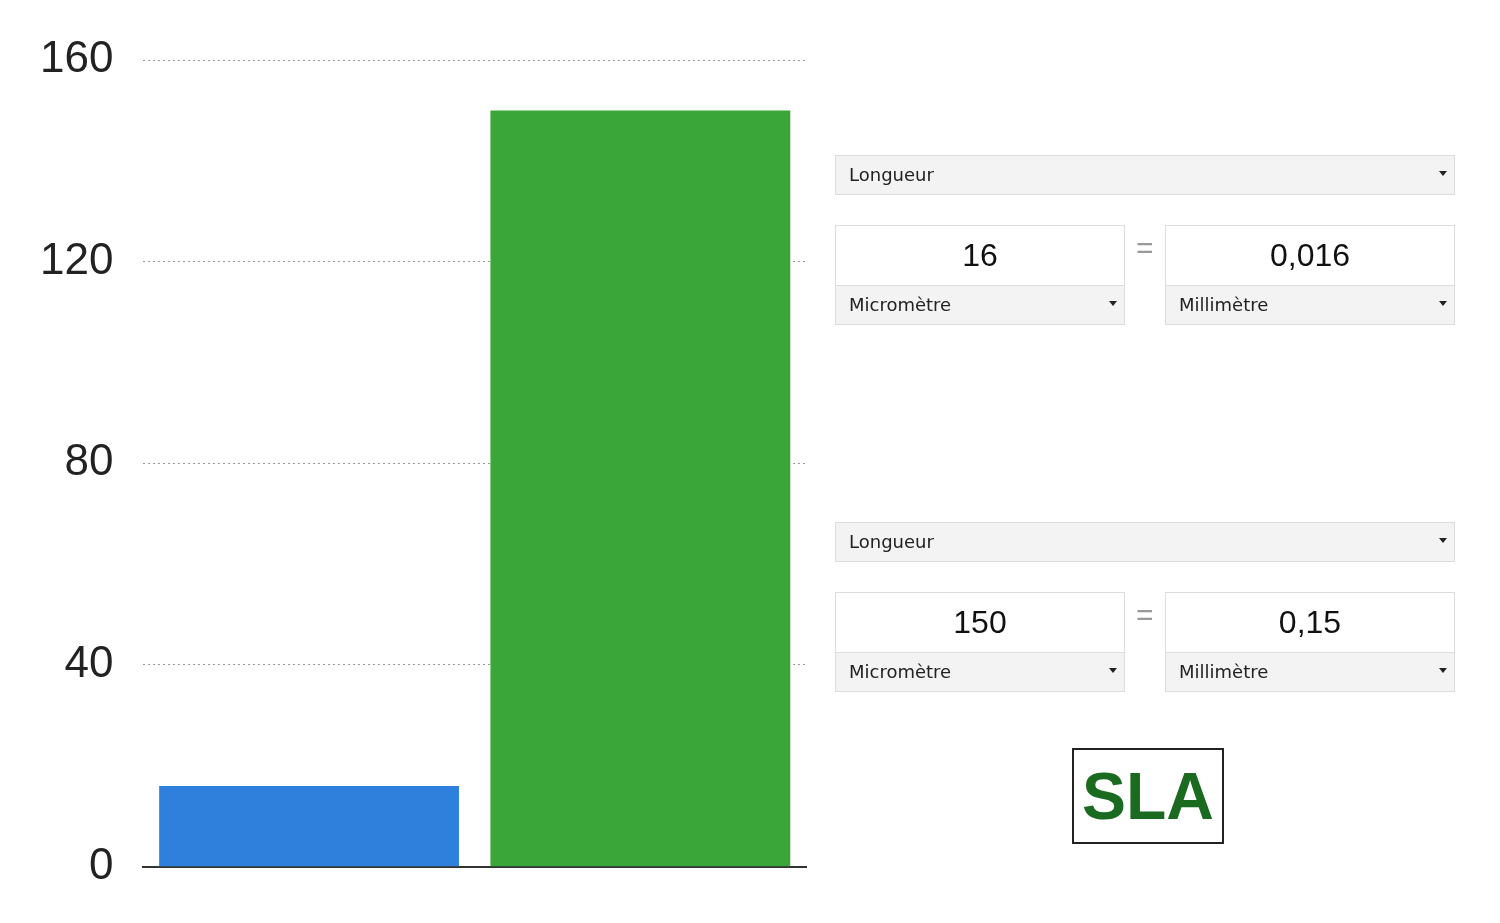 Image resolution: width=1500 pixels, height=923 pixels. Describe the element at coordinates (980, 622) in the screenshot. I see `text: 150` at that location.